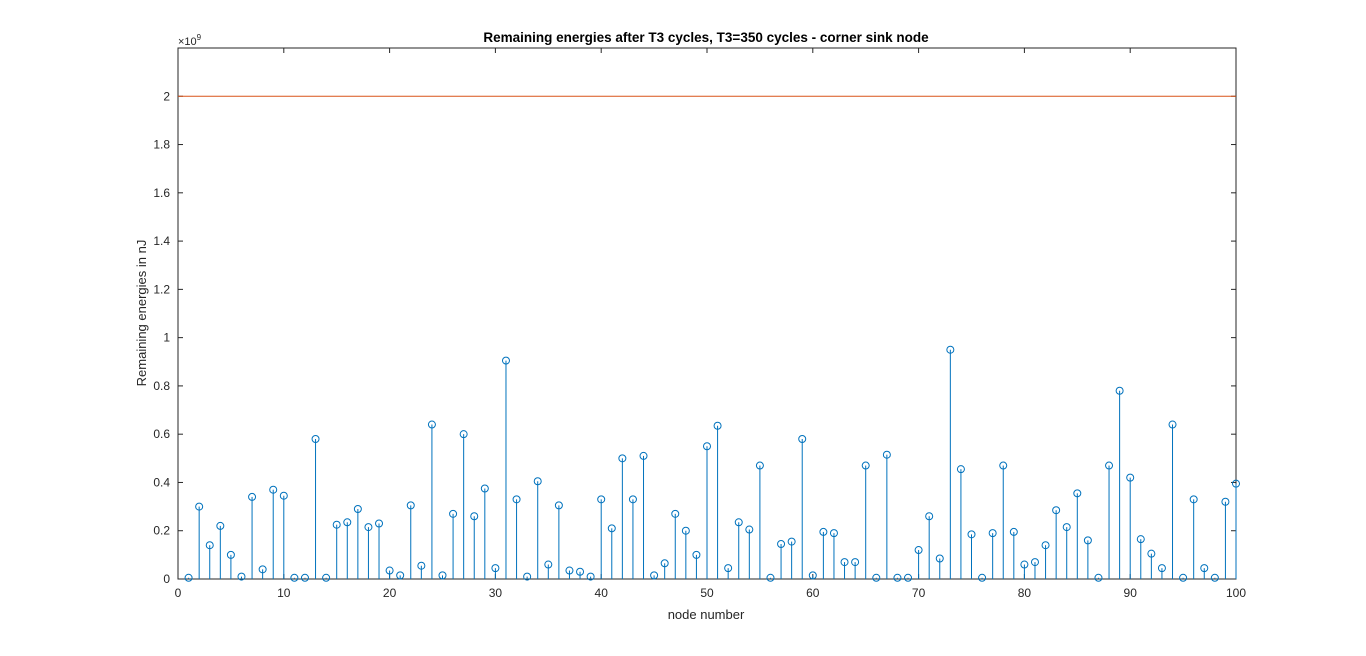 The height and width of the screenshot is (656, 1366). I want to click on x-tick-label: 70, so click(919, 593).